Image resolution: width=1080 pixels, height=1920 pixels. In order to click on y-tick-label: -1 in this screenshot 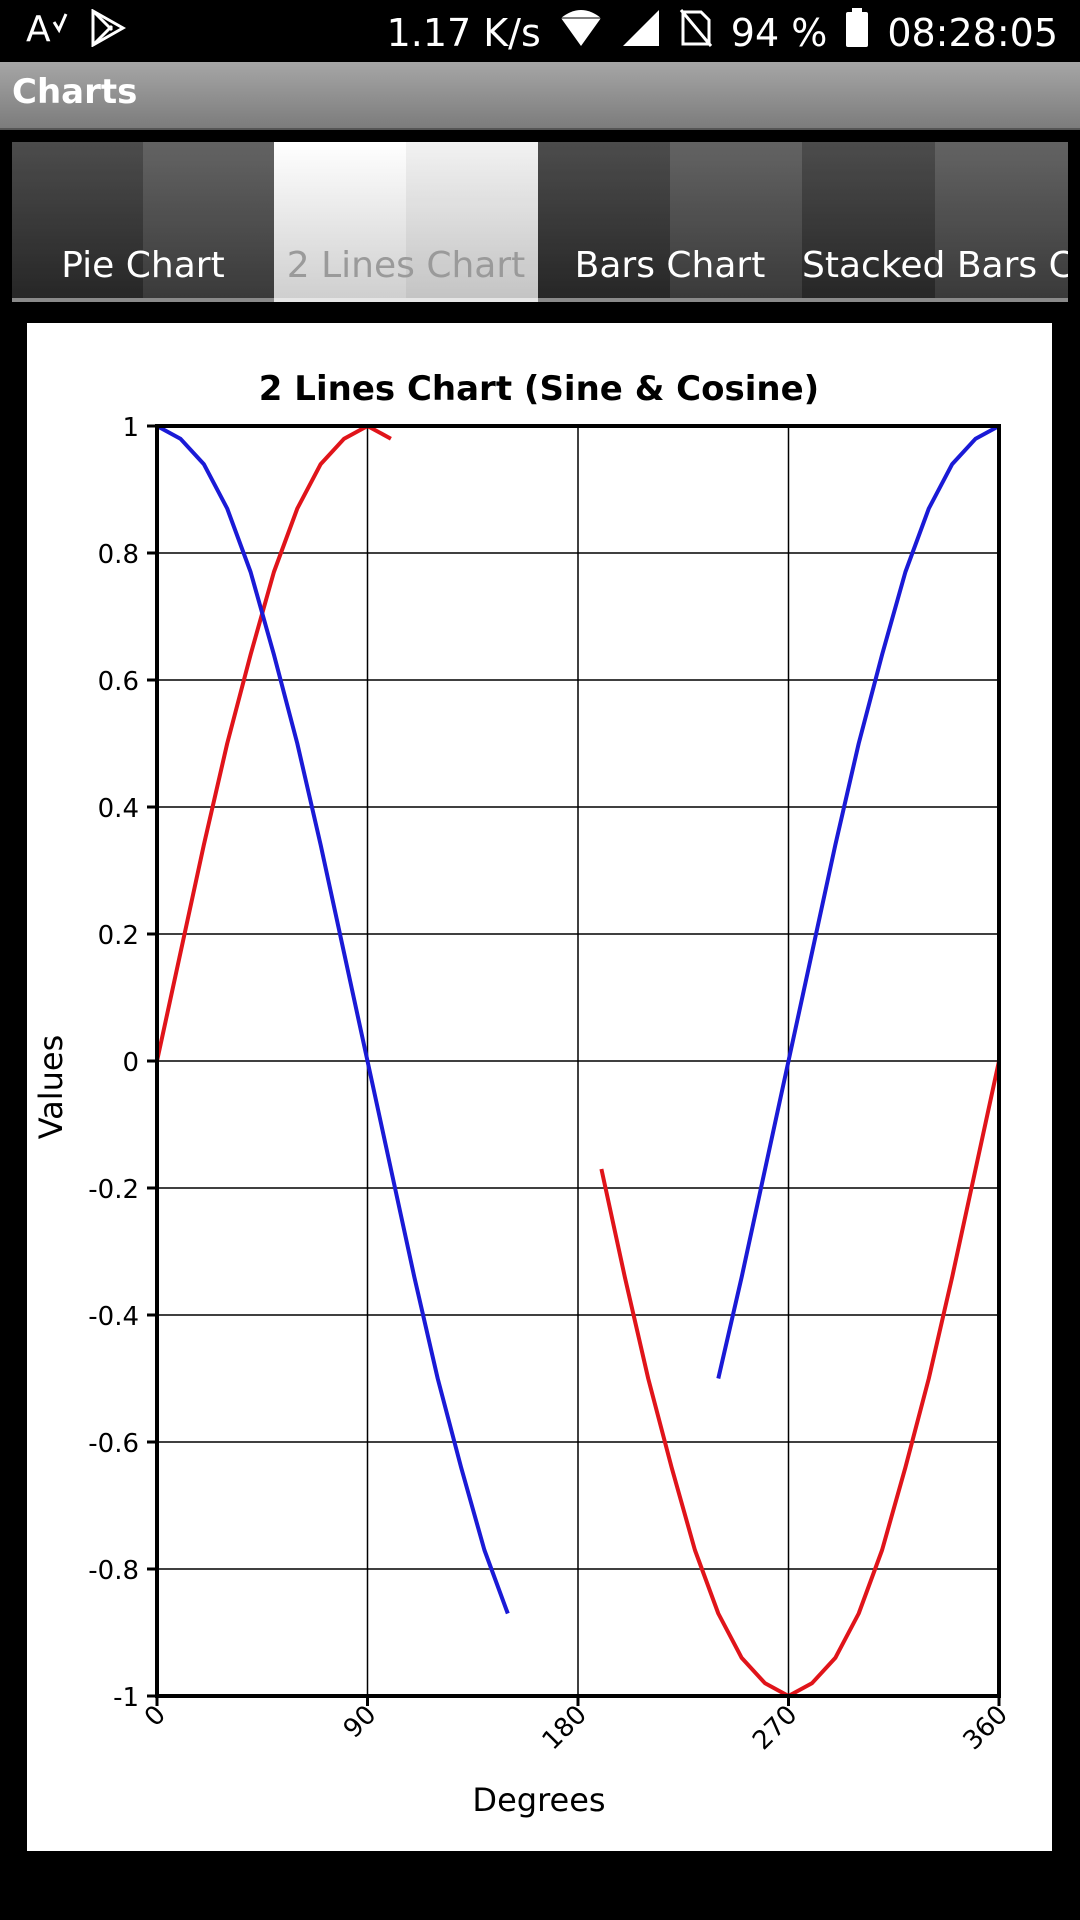, I will do `click(126, 1698)`.